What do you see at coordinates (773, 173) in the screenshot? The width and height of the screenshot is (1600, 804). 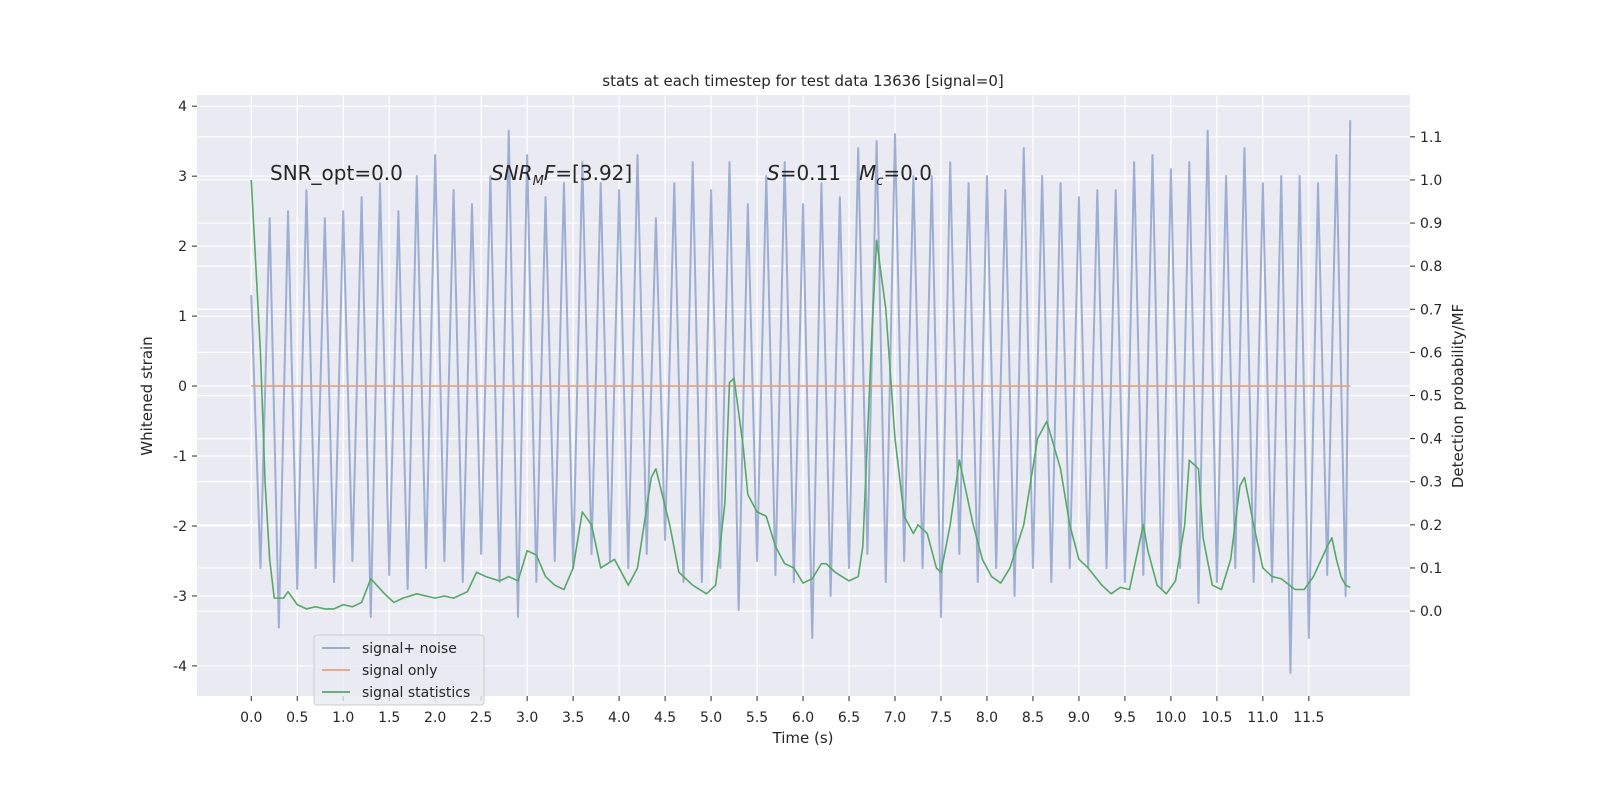 I see `annotation-part: S` at bounding box center [773, 173].